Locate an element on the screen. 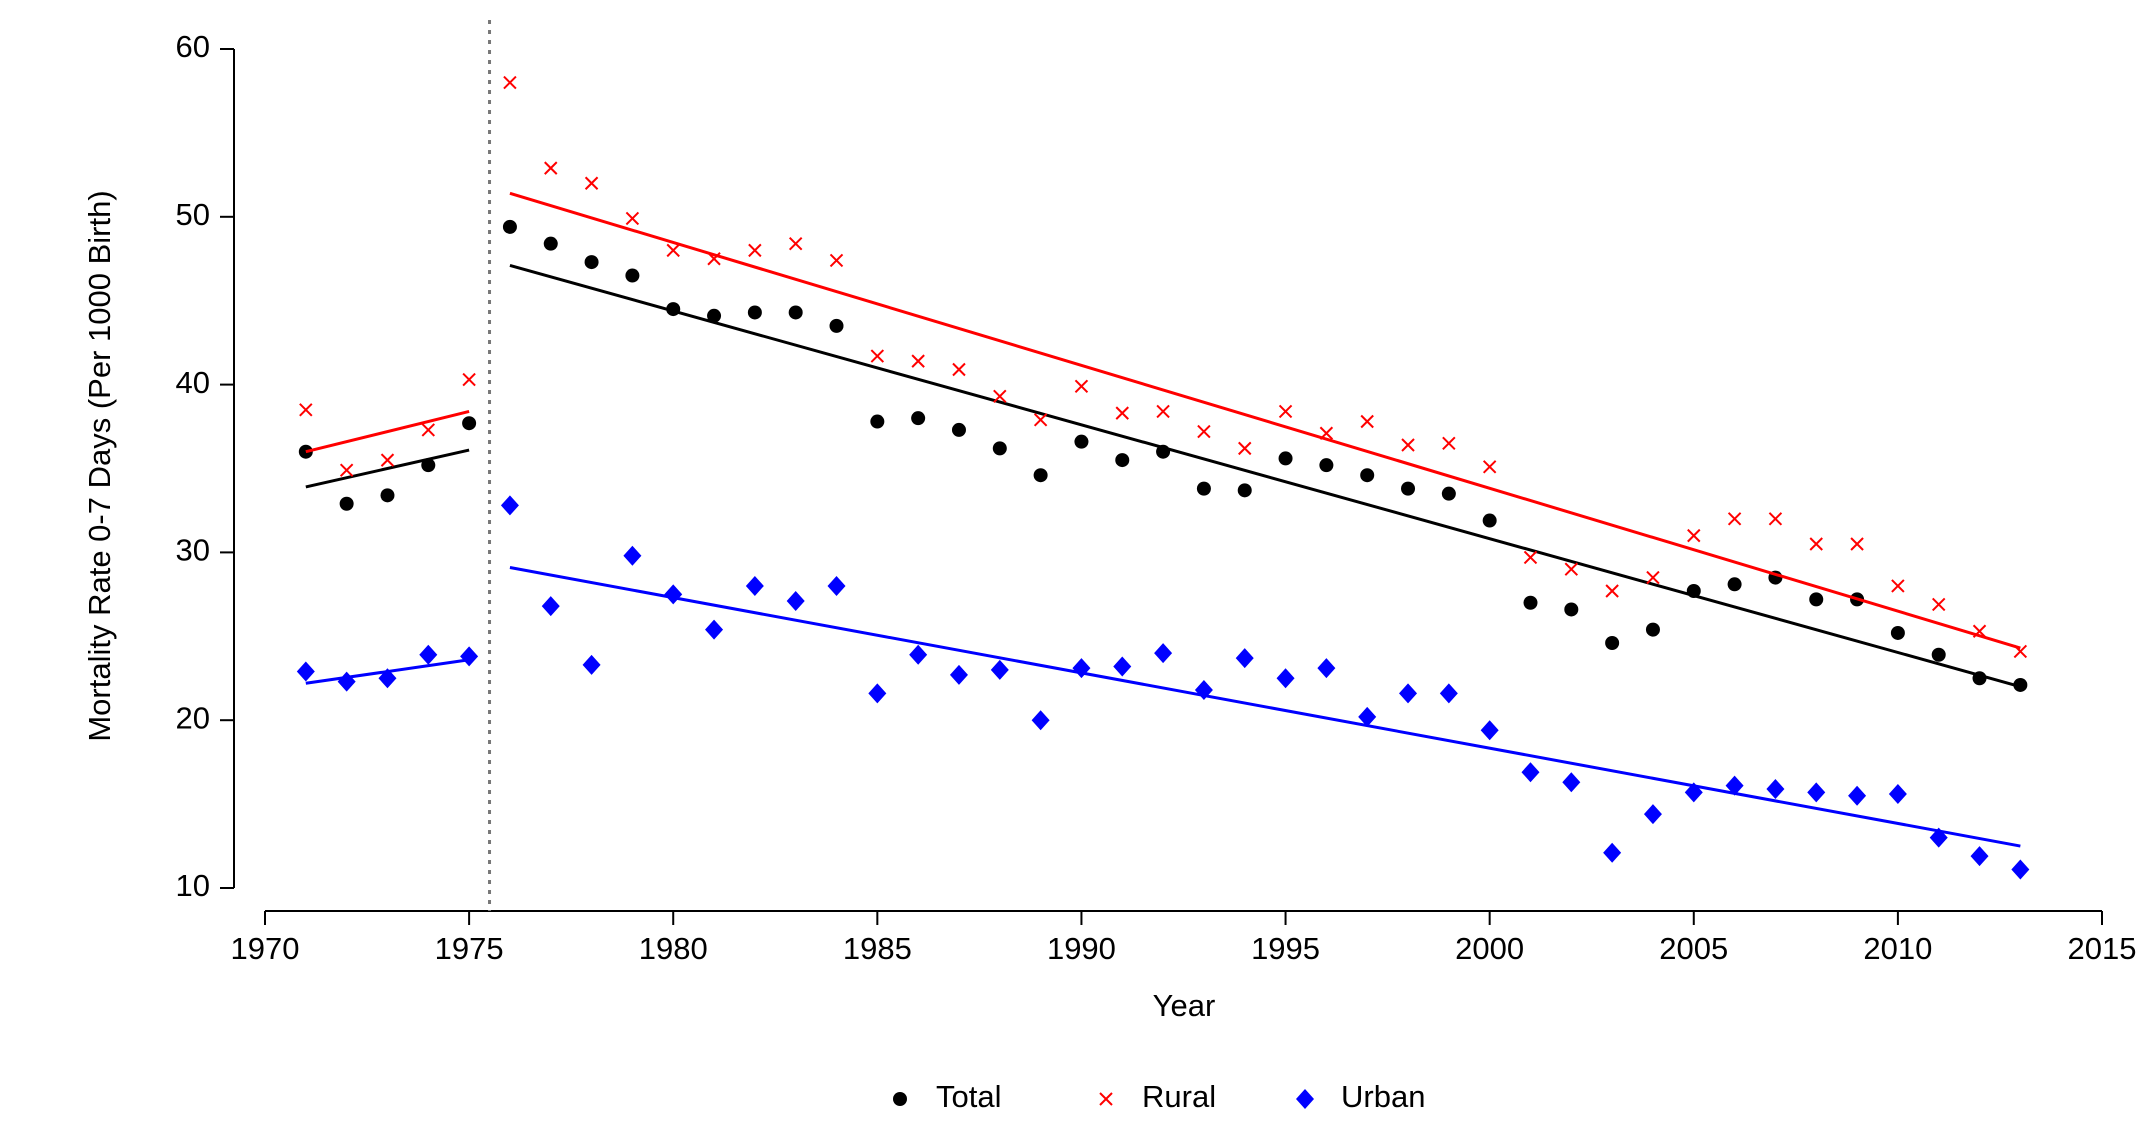 The width and height of the screenshot is (2154, 1124). x-tick-label: 2000 is located at coordinates (1489, 948).